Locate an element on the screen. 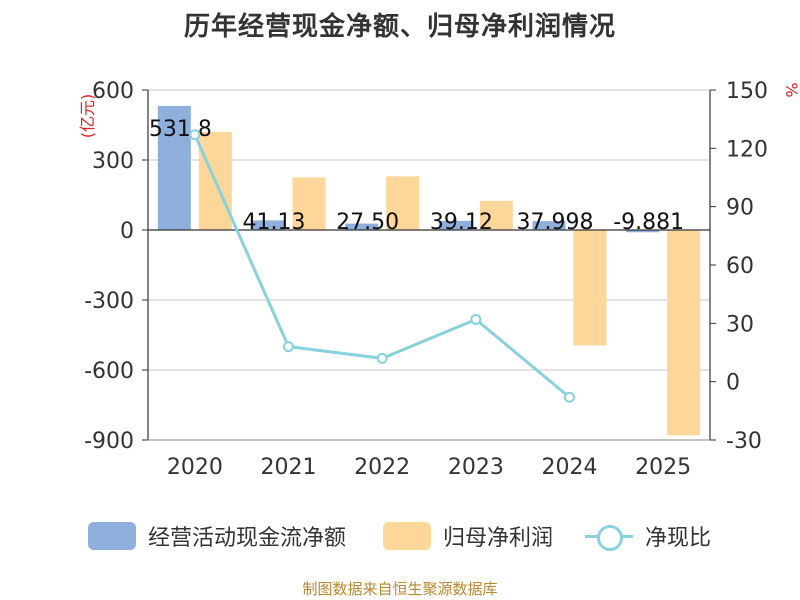  legend: 经营活动现金流净额 归母净利润 净现比 is located at coordinates (400, 536).